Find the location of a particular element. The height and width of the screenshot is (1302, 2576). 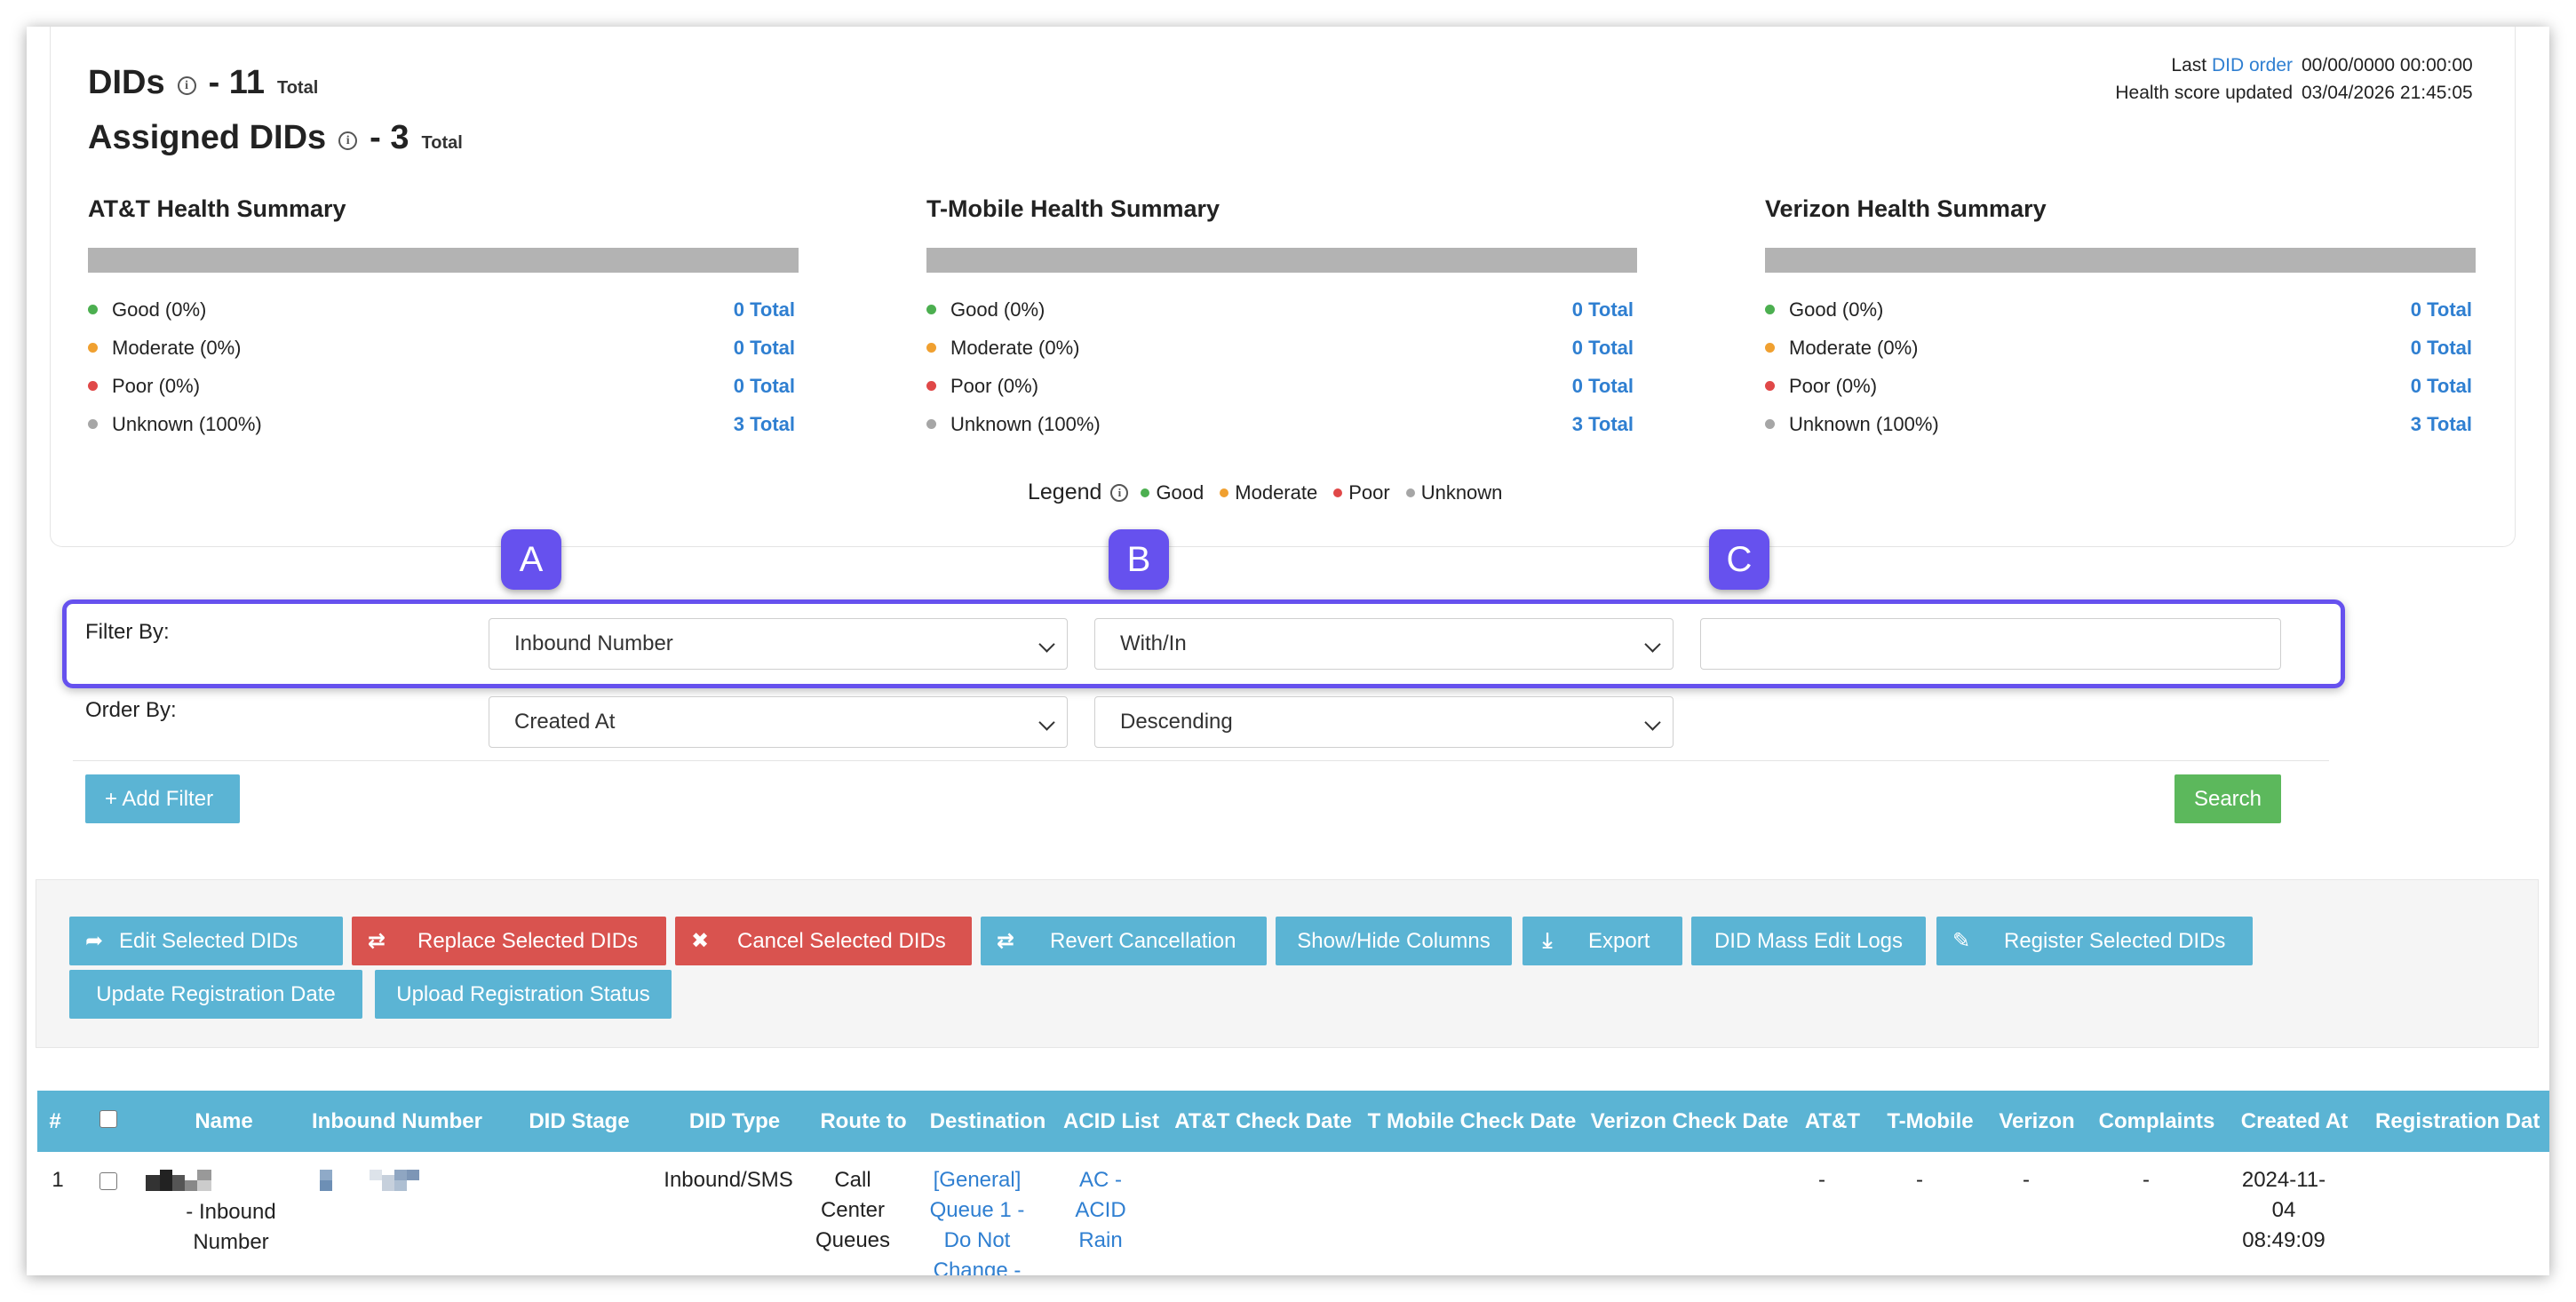

edit-selected-dids-button: ➦ Edit Selected DIDs is located at coordinates (206, 941).